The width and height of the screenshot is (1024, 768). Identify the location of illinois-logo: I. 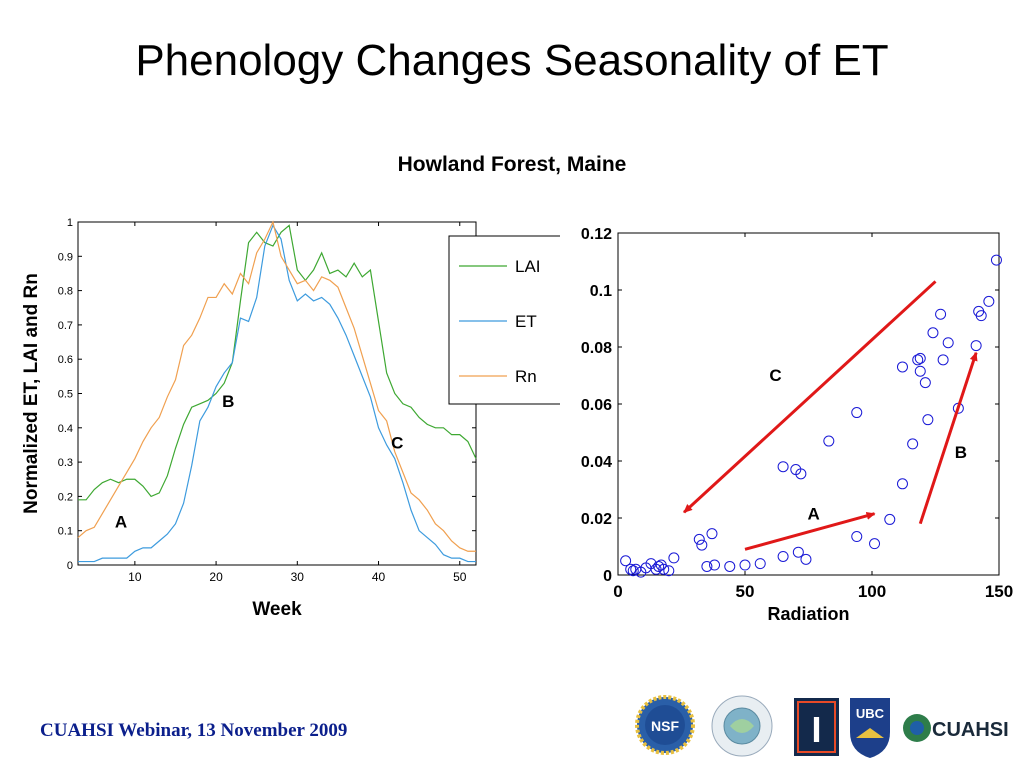
(816, 727).